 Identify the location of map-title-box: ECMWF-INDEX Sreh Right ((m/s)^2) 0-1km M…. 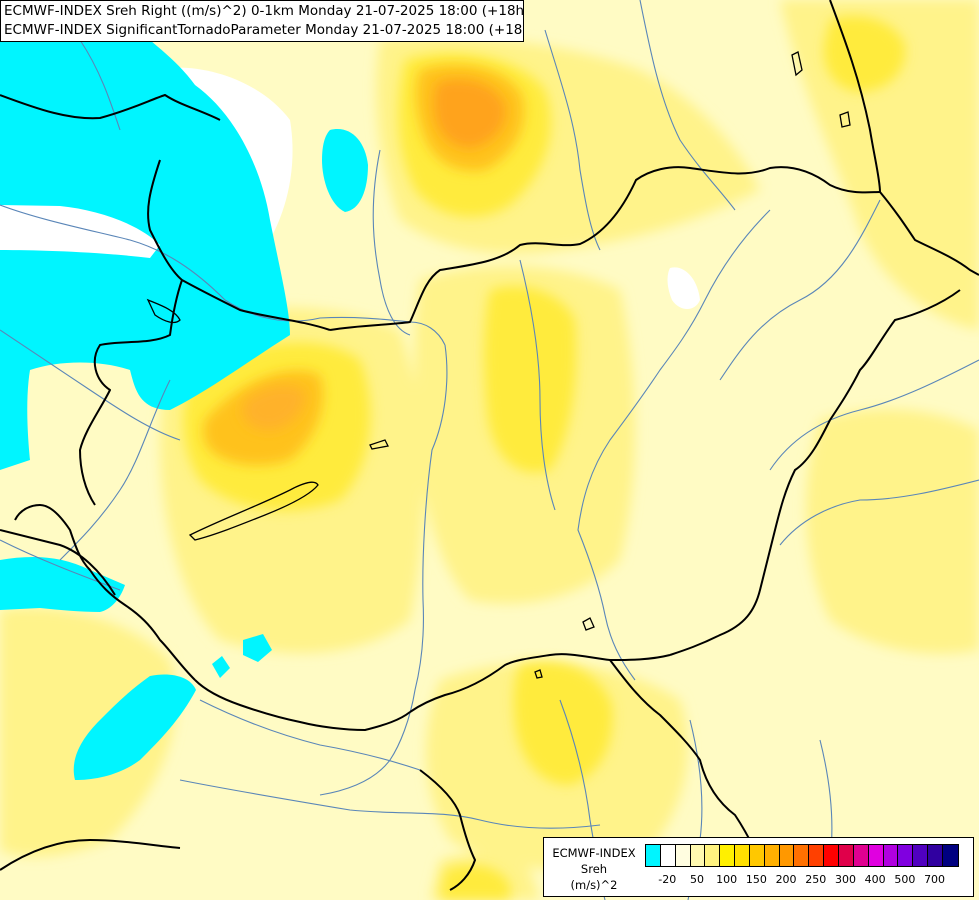
(262, 21).